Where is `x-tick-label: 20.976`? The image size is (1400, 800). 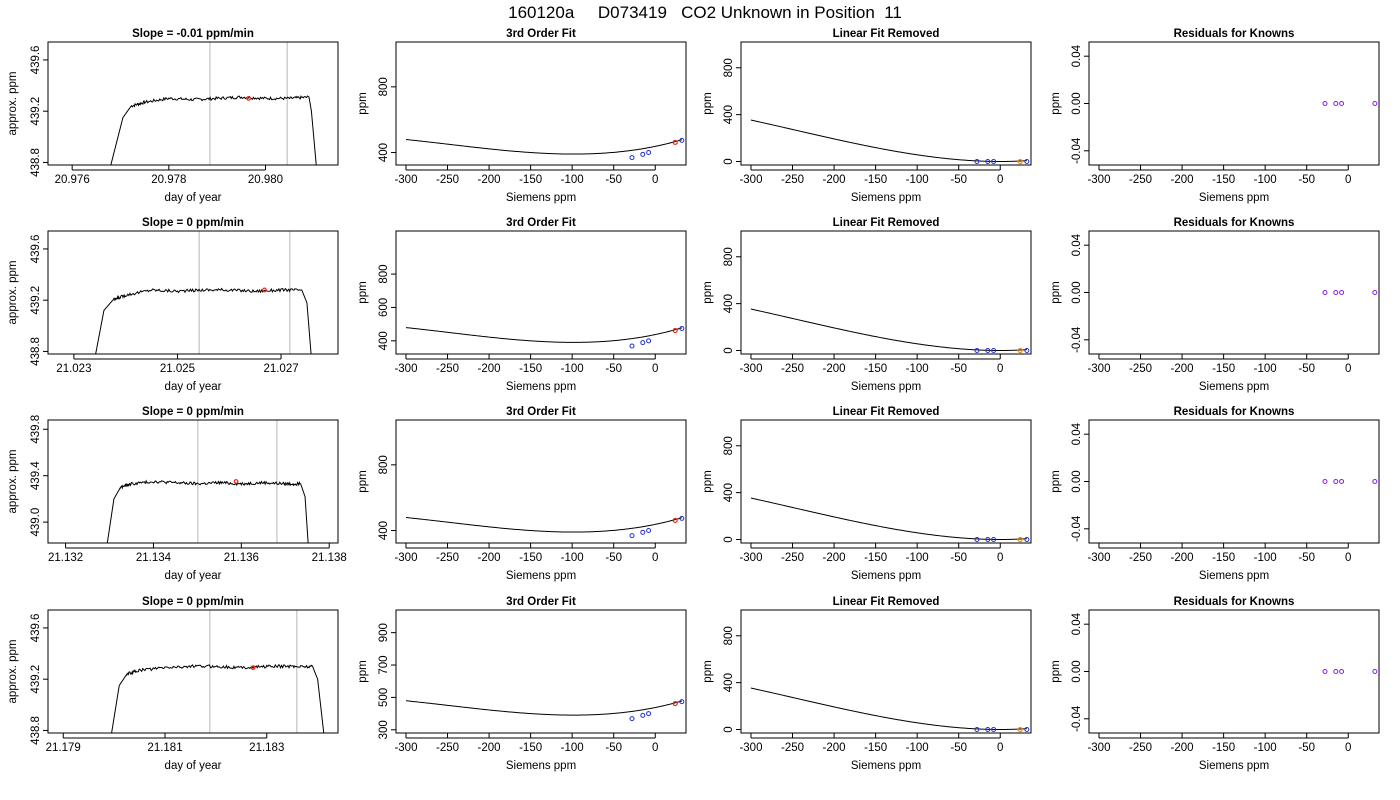 x-tick-label: 20.976 is located at coordinates (72, 180).